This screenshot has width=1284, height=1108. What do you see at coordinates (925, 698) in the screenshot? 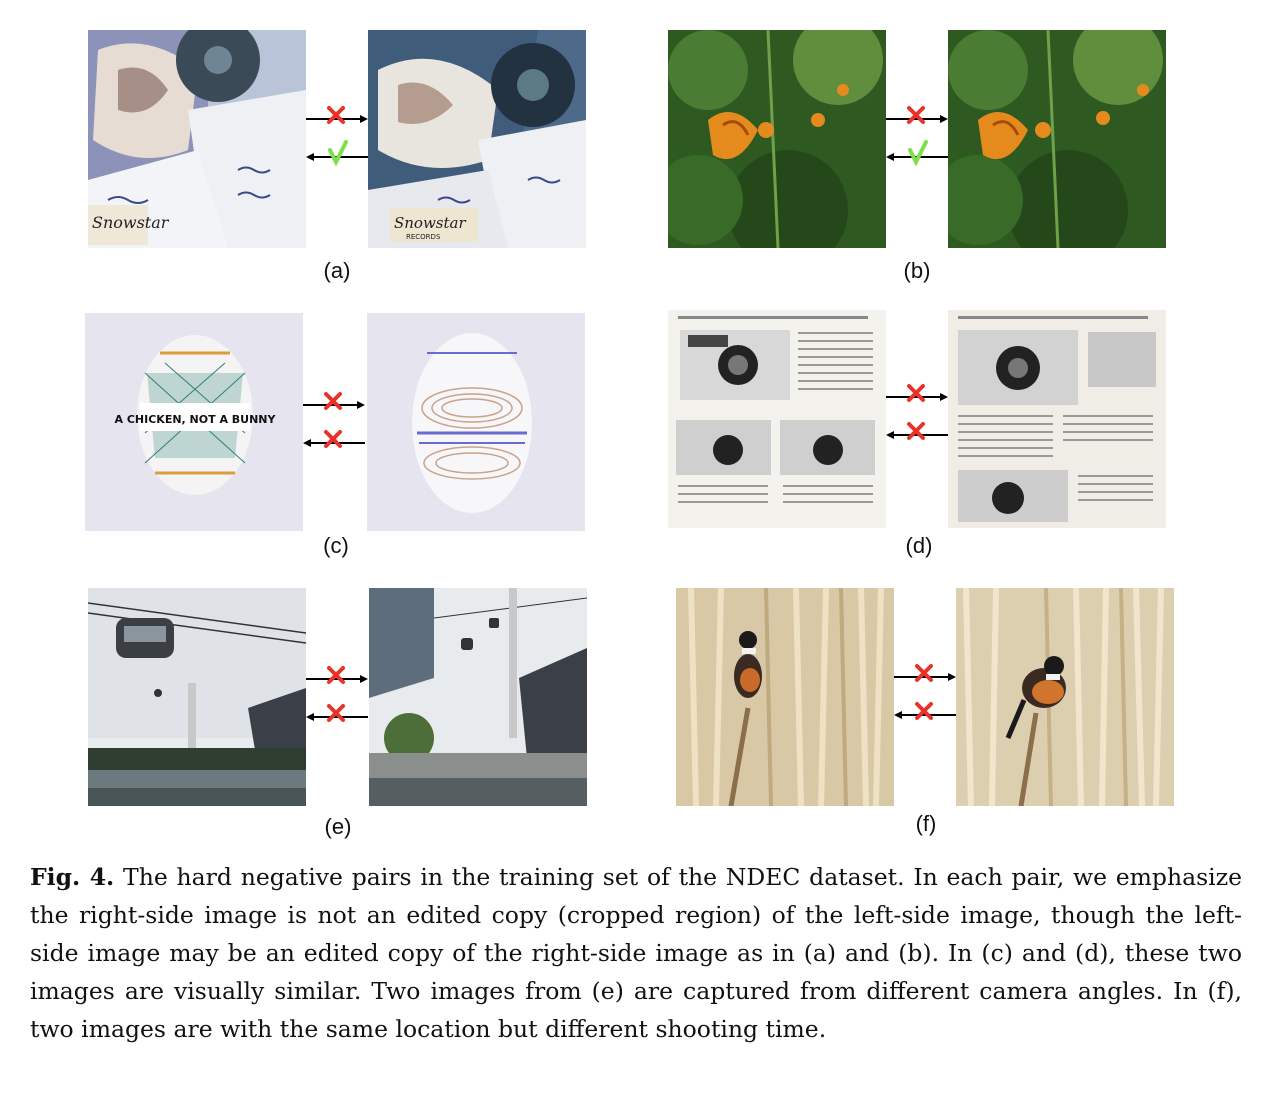
I see `panel-f-arrows` at bounding box center [925, 698].